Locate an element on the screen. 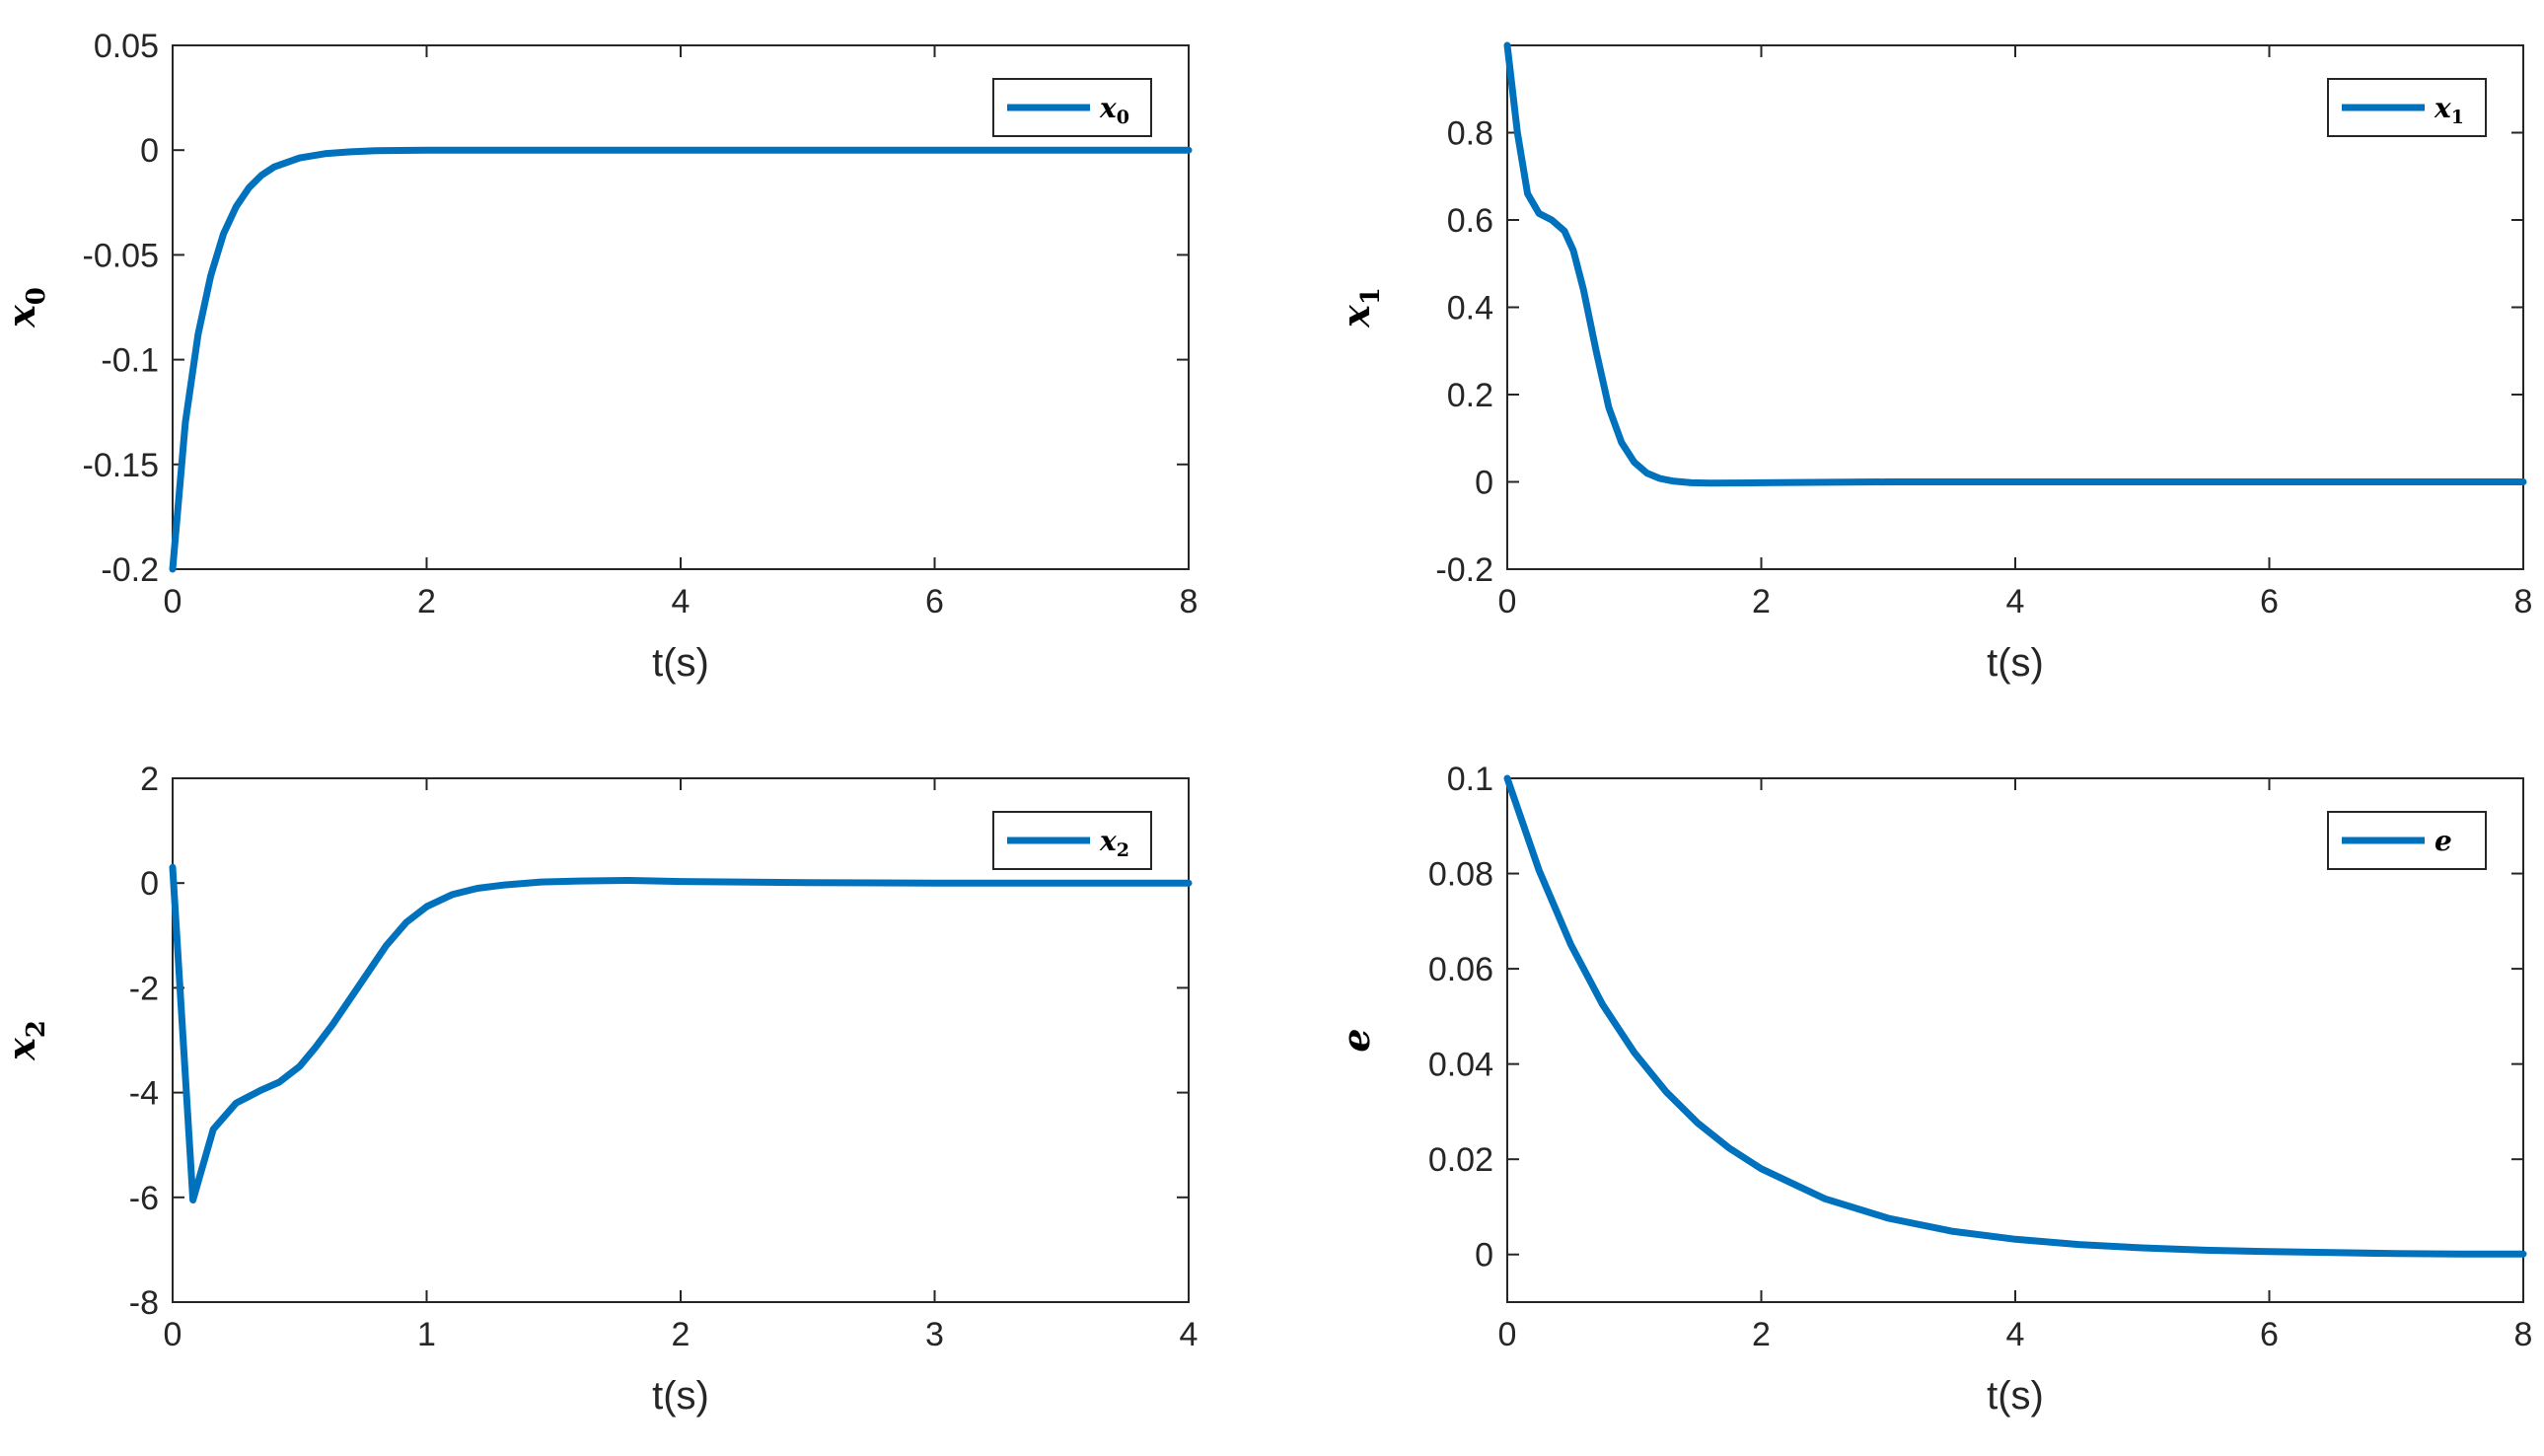  legend: x0 is located at coordinates (1072, 107).